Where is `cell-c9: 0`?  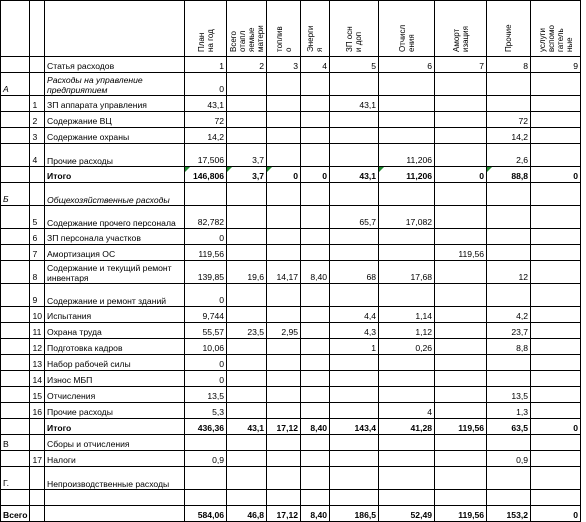
cell-c9: 0 is located at coordinates (556, 426).